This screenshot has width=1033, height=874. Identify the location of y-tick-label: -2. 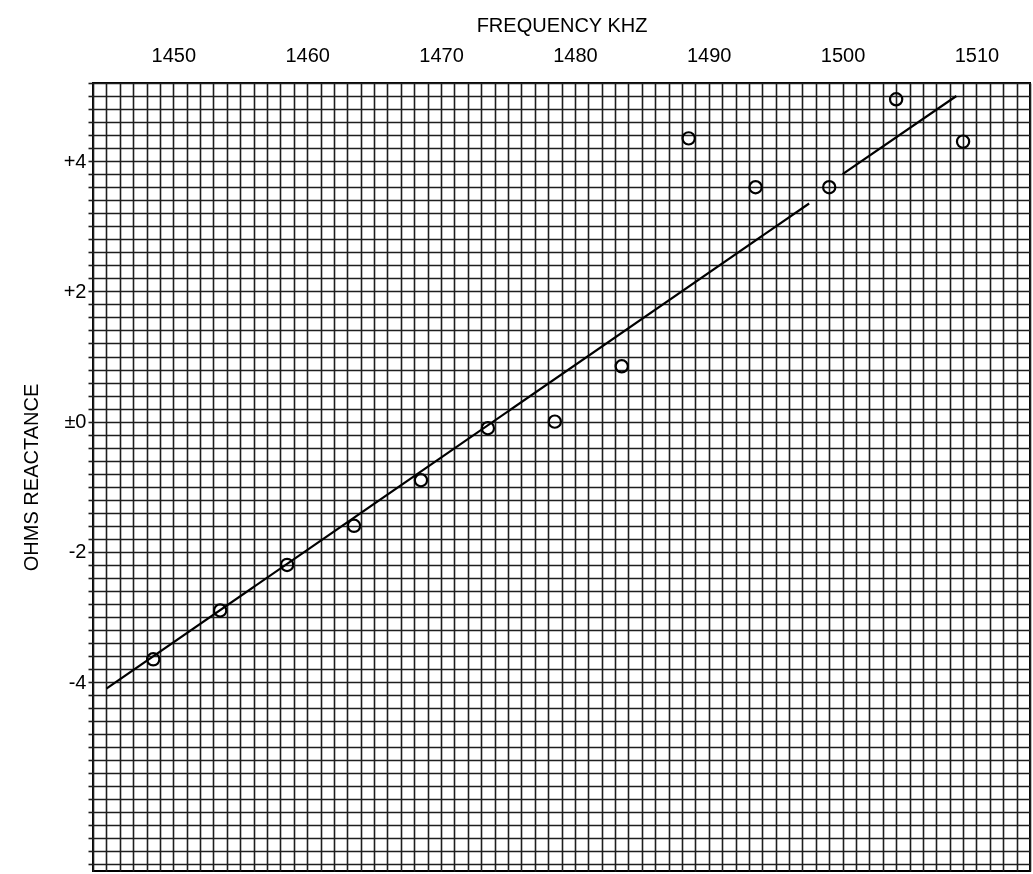
(77, 551).